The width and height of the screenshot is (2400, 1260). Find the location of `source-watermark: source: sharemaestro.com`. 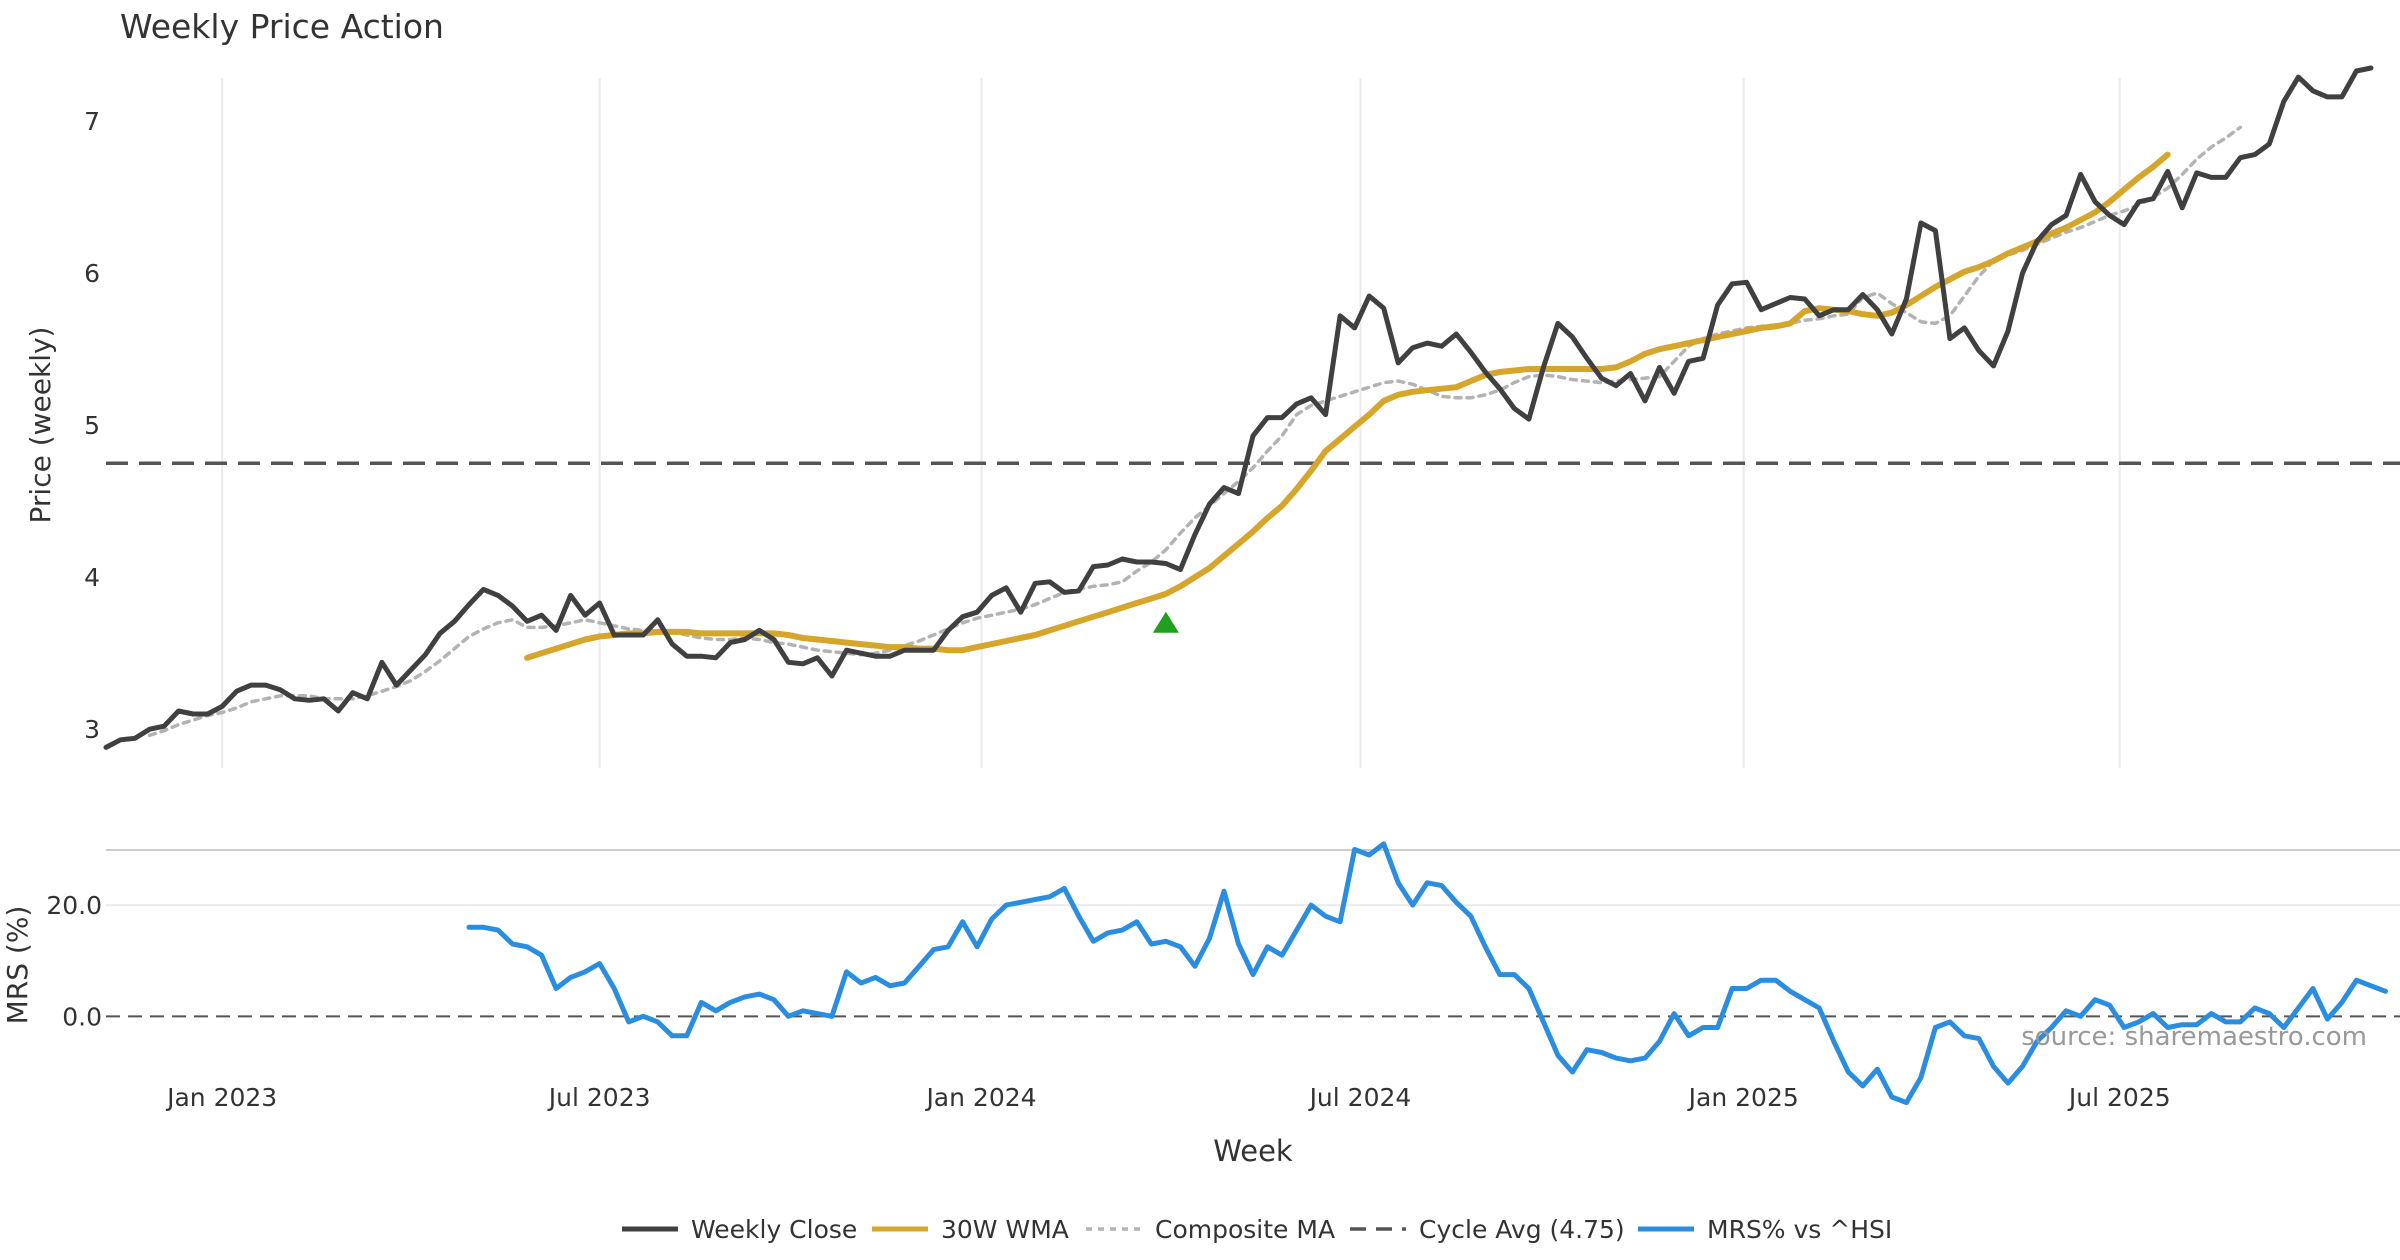

source-watermark: source: sharemaestro.com is located at coordinates (2194, 1037).